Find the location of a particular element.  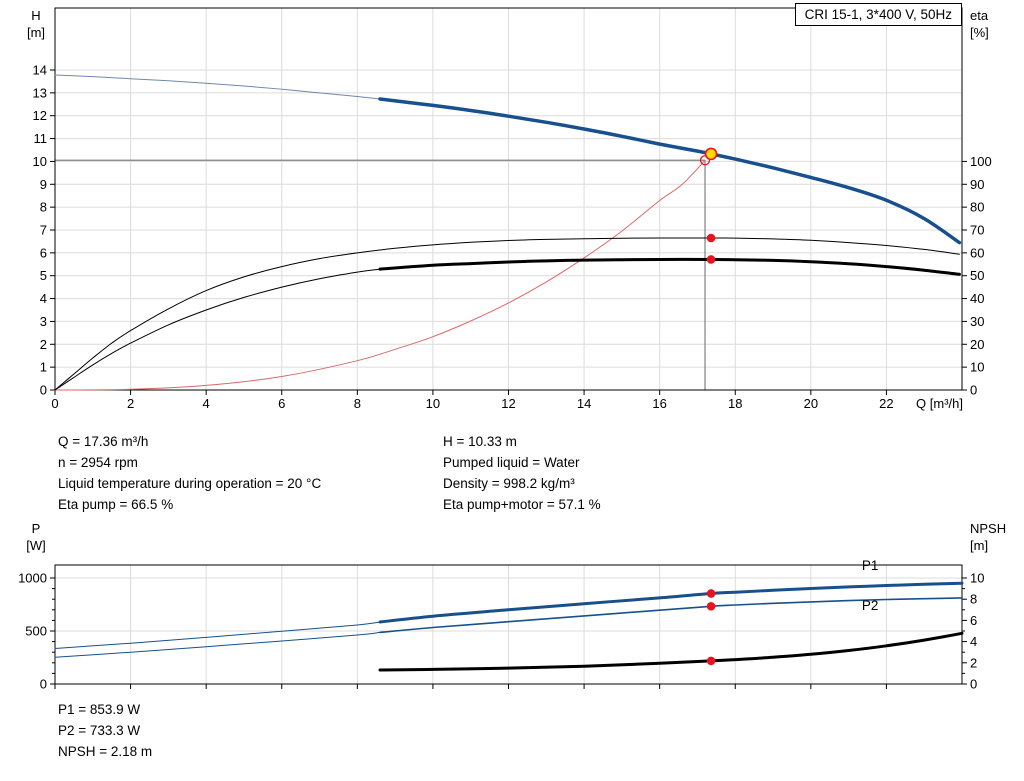

pump-curve-thin is located at coordinates (217, 87).